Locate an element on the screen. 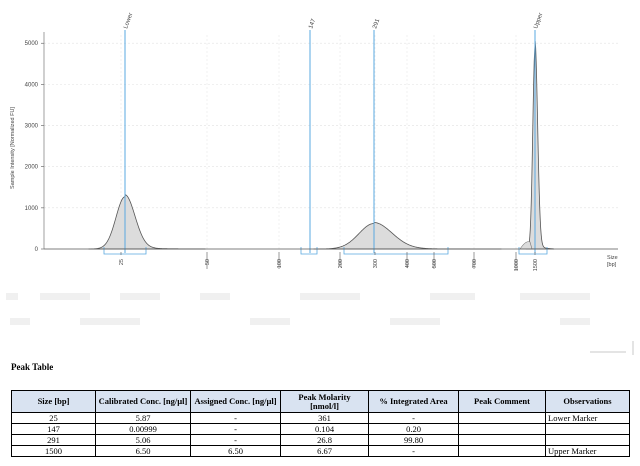 The height and width of the screenshot is (466, 640). cell-calibrated-conc: 5.87 is located at coordinates (143, 418).